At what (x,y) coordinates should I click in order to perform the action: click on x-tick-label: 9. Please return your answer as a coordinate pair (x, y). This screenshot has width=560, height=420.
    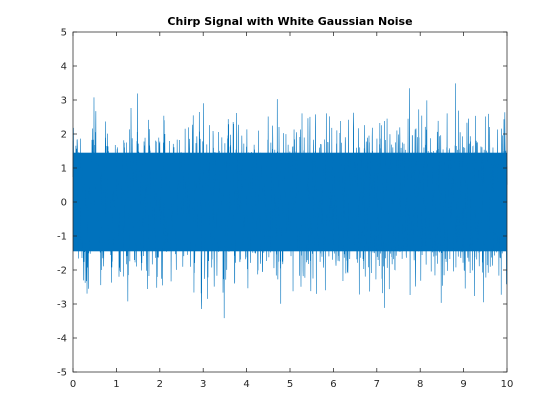
    Looking at the image, I should click on (463, 384).